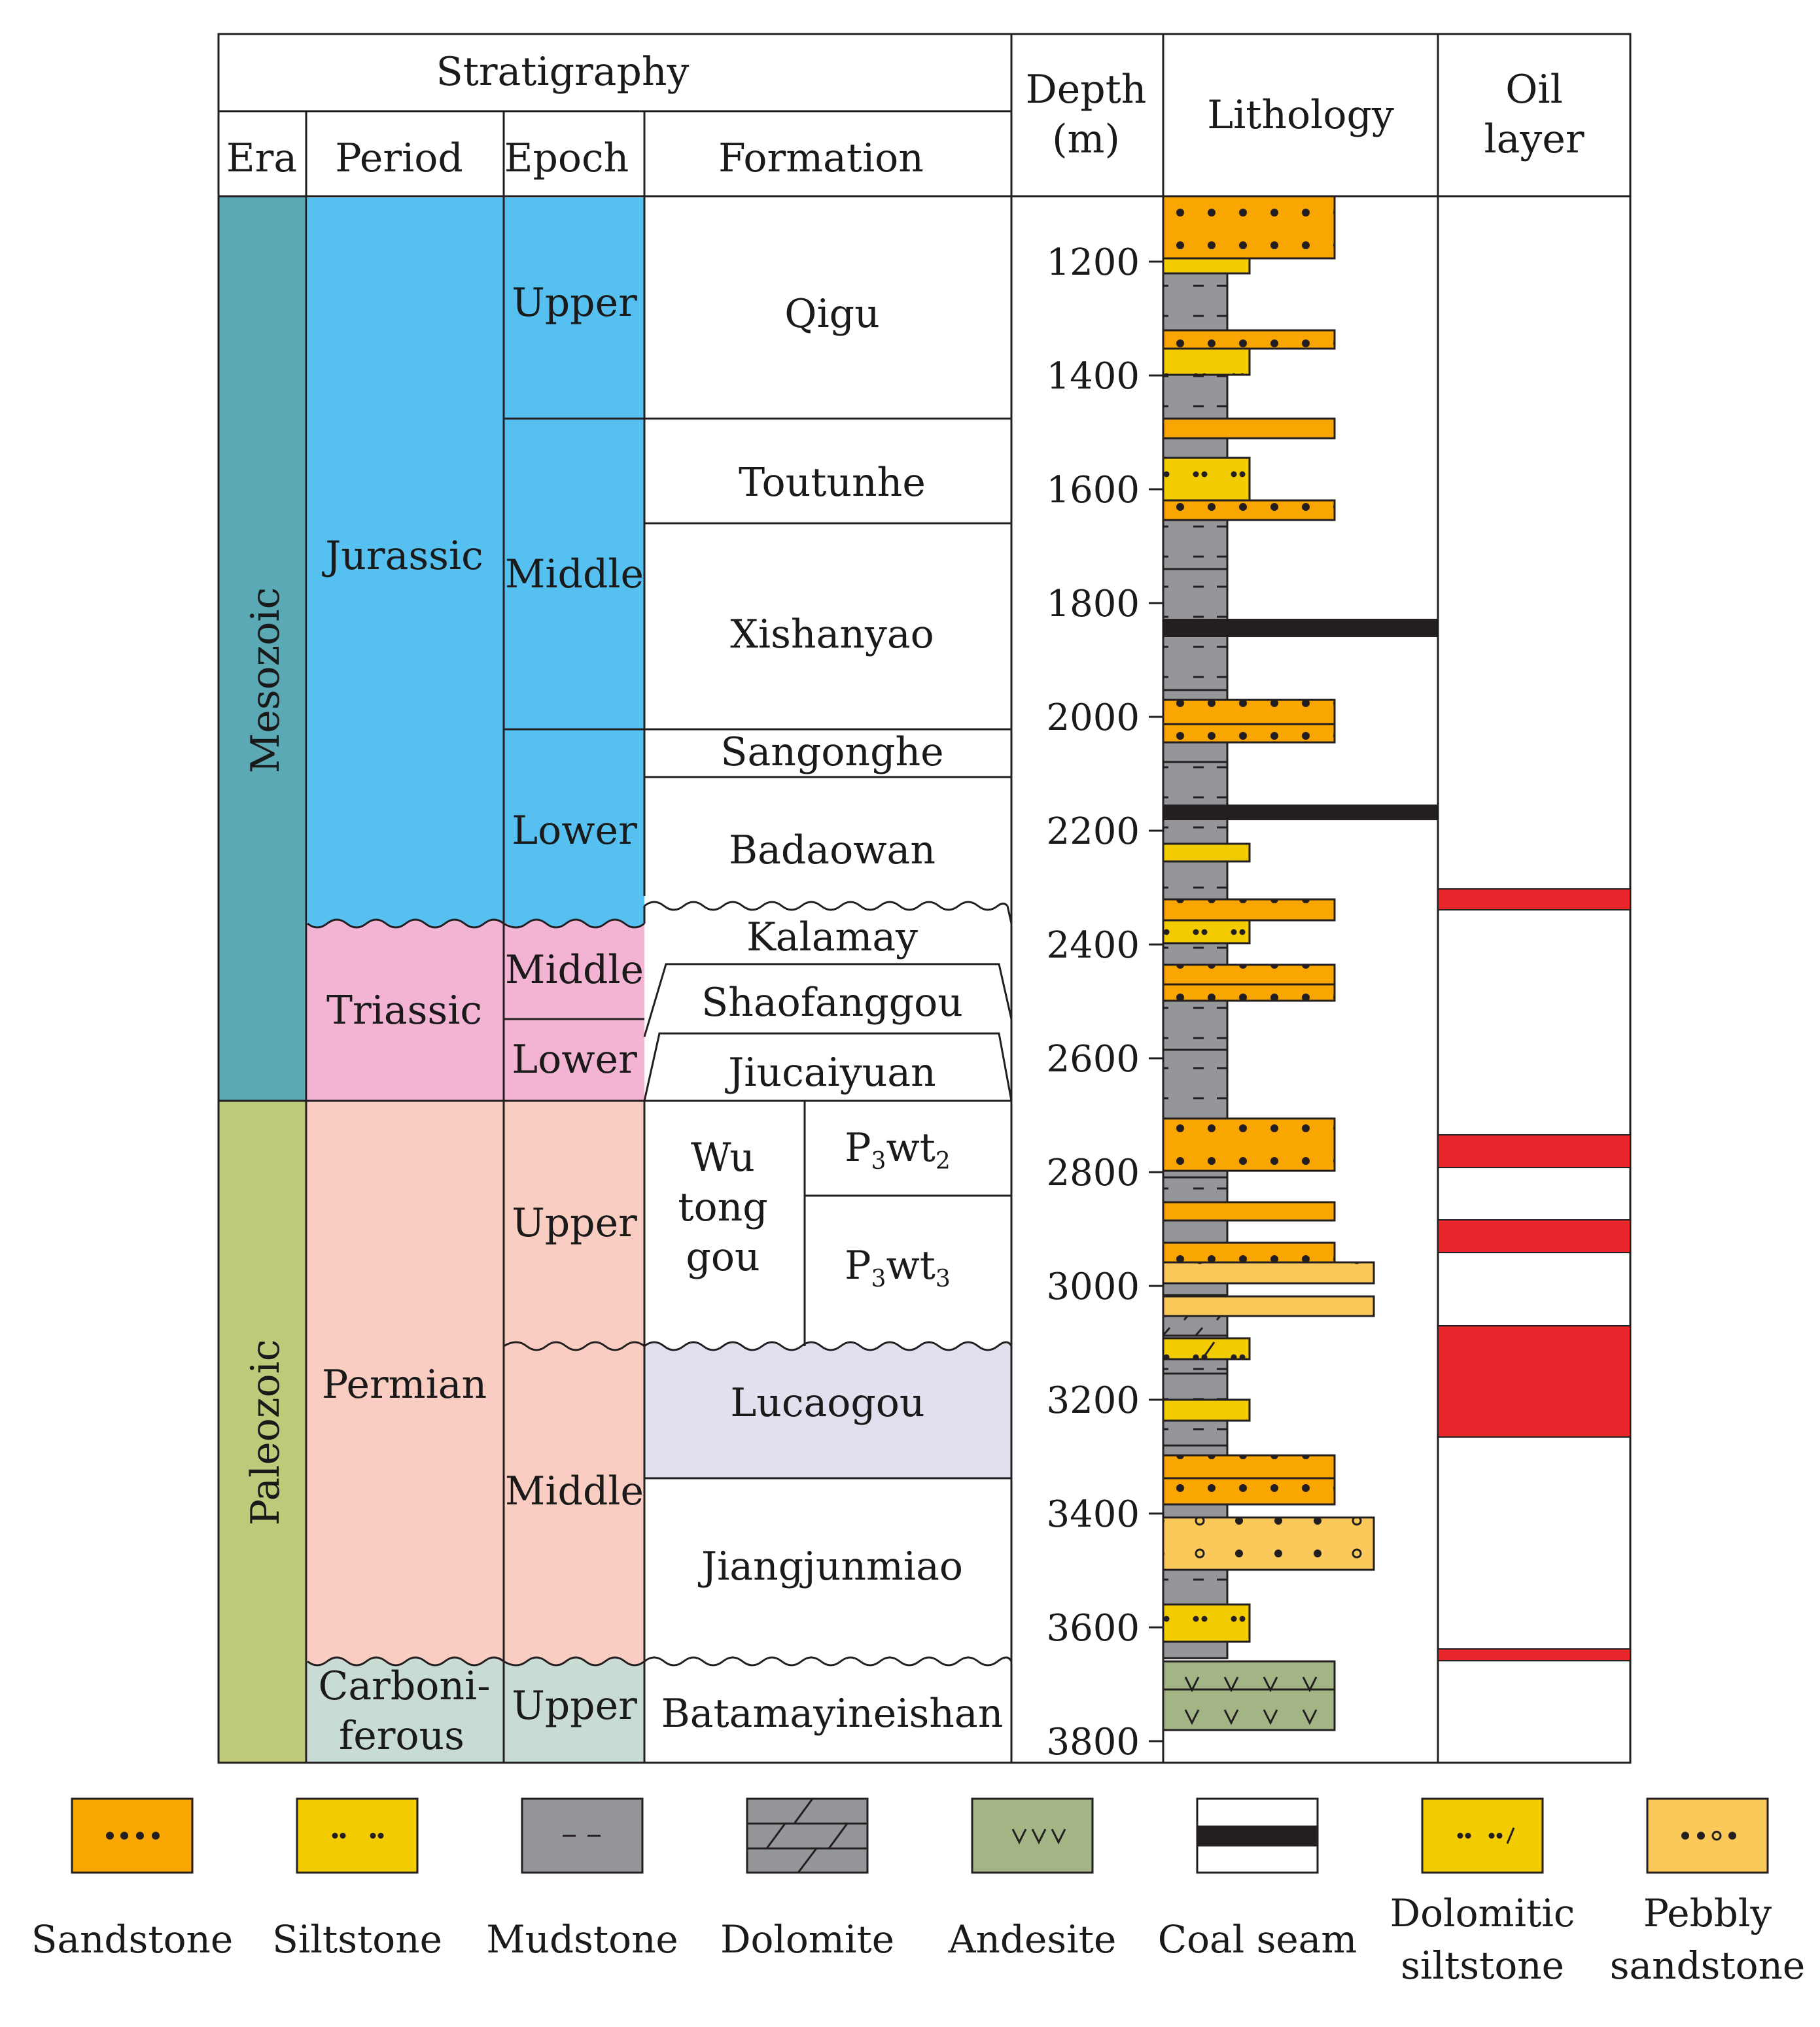 The height and width of the screenshot is (2027, 1820). I want to click on epoch-triassic-middle: Middle, so click(574, 970).